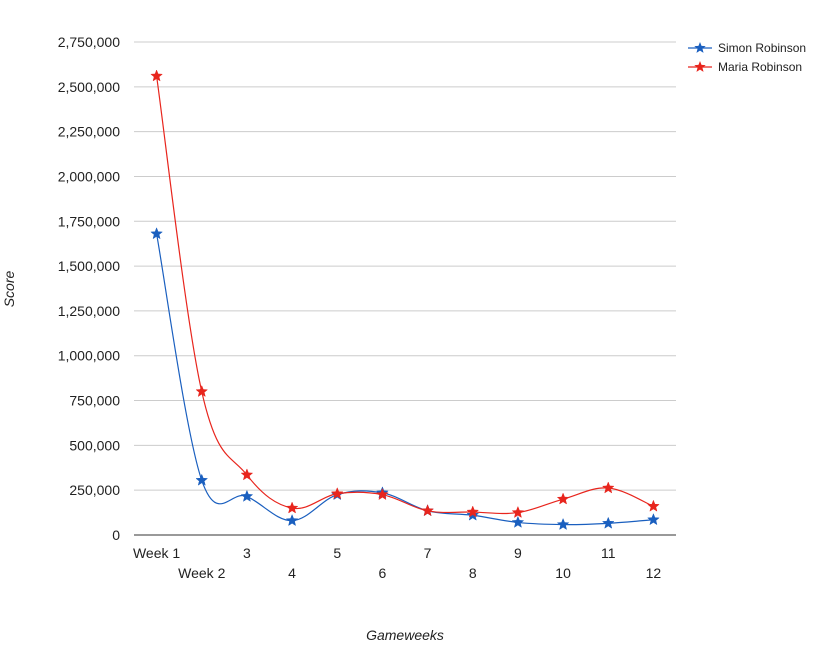 The height and width of the screenshot is (664, 829). I want to click on legend: Simon Robinson Maria Robinson, so click(747, 57).